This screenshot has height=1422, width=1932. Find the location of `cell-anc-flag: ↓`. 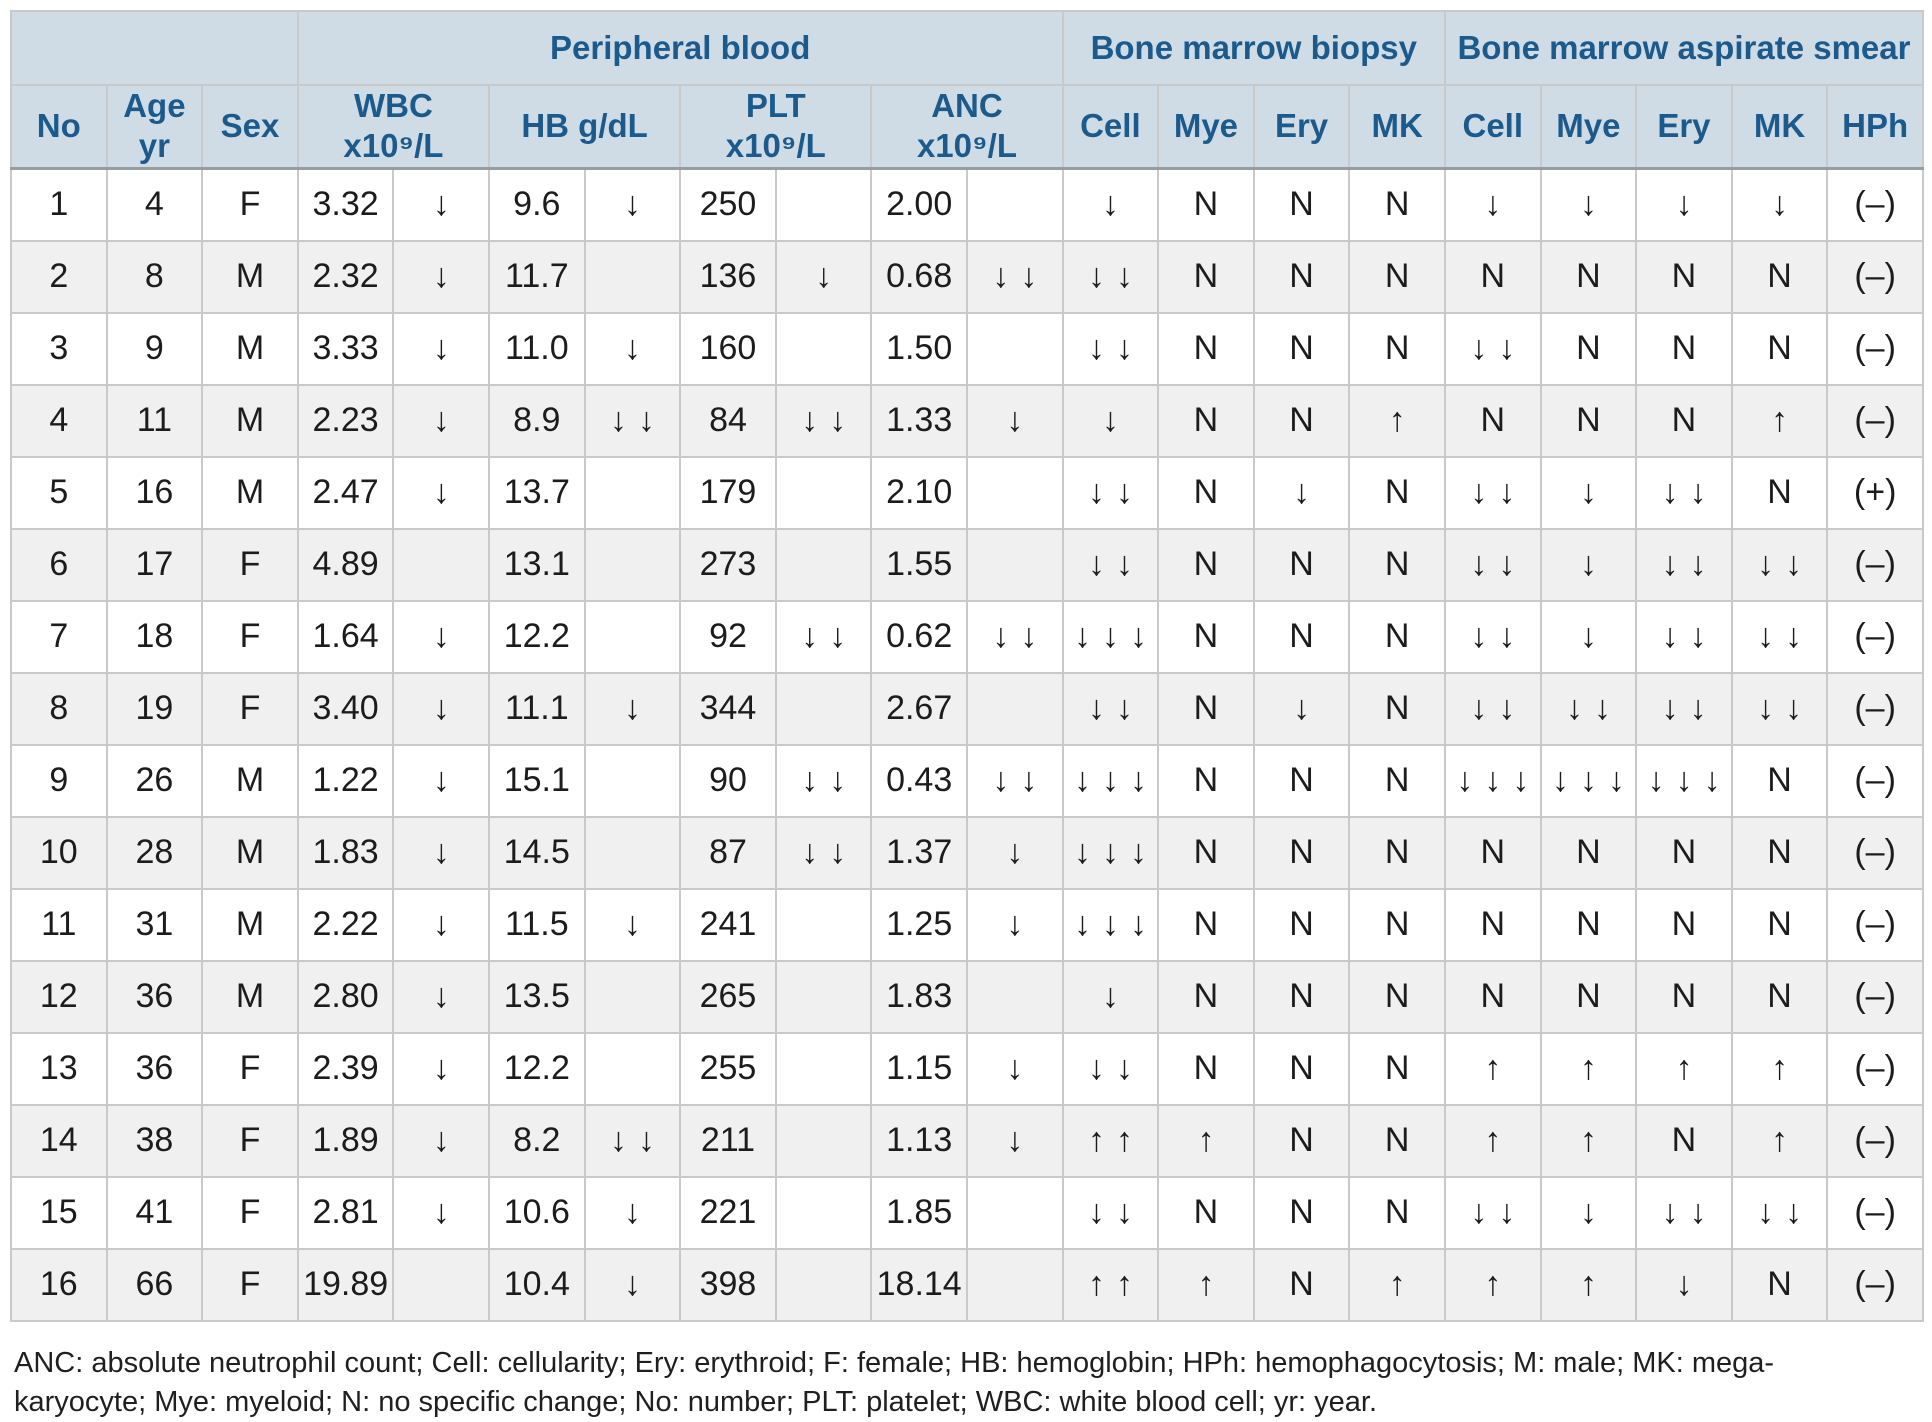

cell-anc-flag: ↓ is located at coordinates (1014, 420).